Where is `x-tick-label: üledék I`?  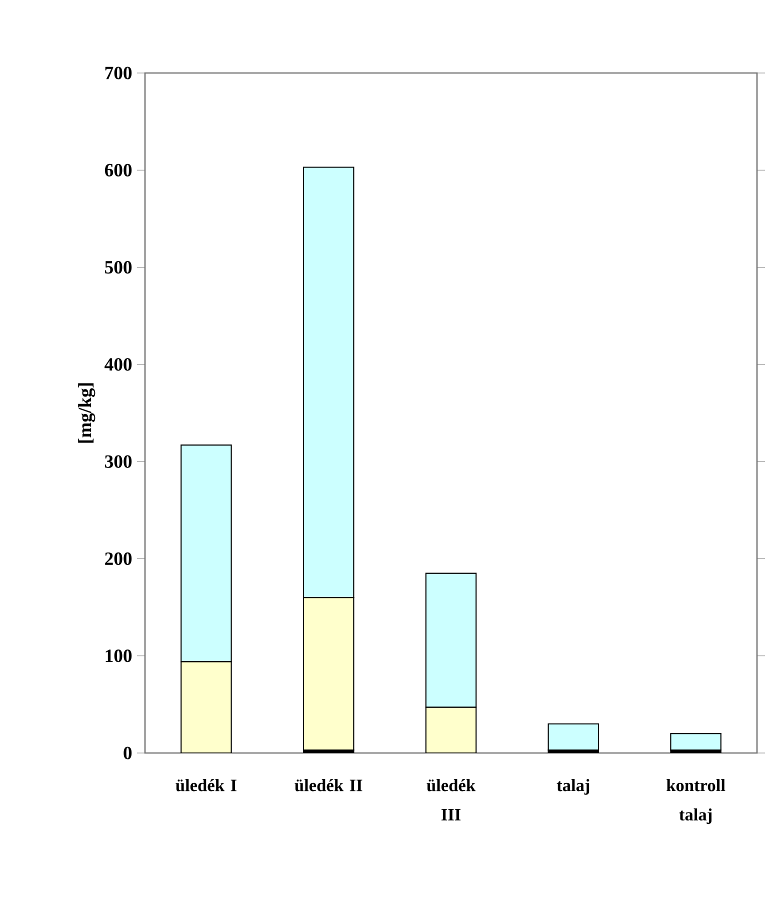
x-tick-label: üledék I is located at coordinates (206, 785).